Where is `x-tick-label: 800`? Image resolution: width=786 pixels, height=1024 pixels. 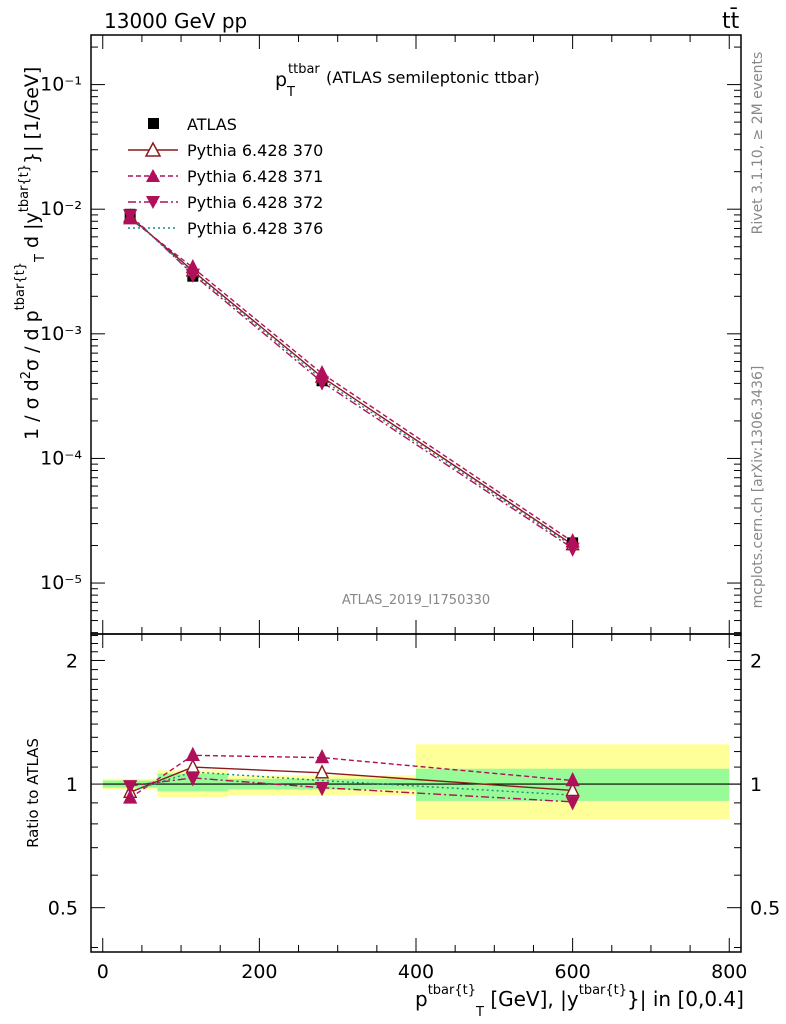 x-tick-label: 800 is located at coordinates (729, 972).